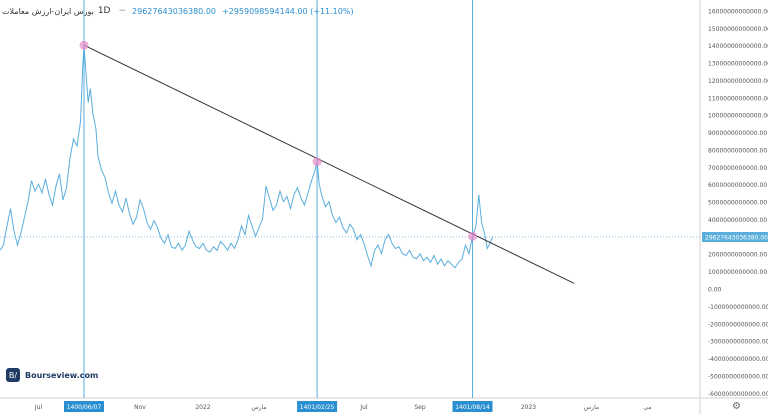 The height and width of the screenshot is (414, 768). I want to click on y-tick-label: -6000000000000.00, so click(738, 394).